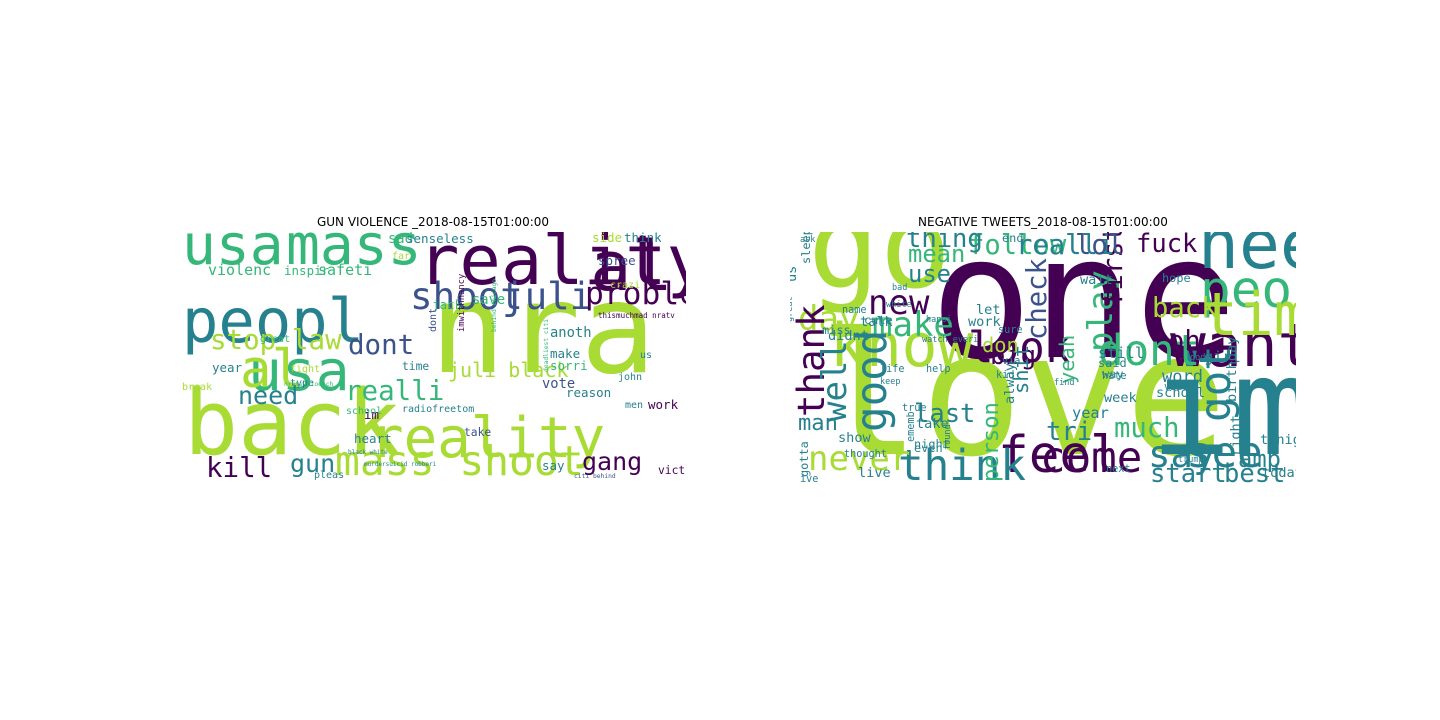  What do you see at coordinates (936, 254) in the screenshot?
I see `word-mean: mean` at bounding box center [936, 254].